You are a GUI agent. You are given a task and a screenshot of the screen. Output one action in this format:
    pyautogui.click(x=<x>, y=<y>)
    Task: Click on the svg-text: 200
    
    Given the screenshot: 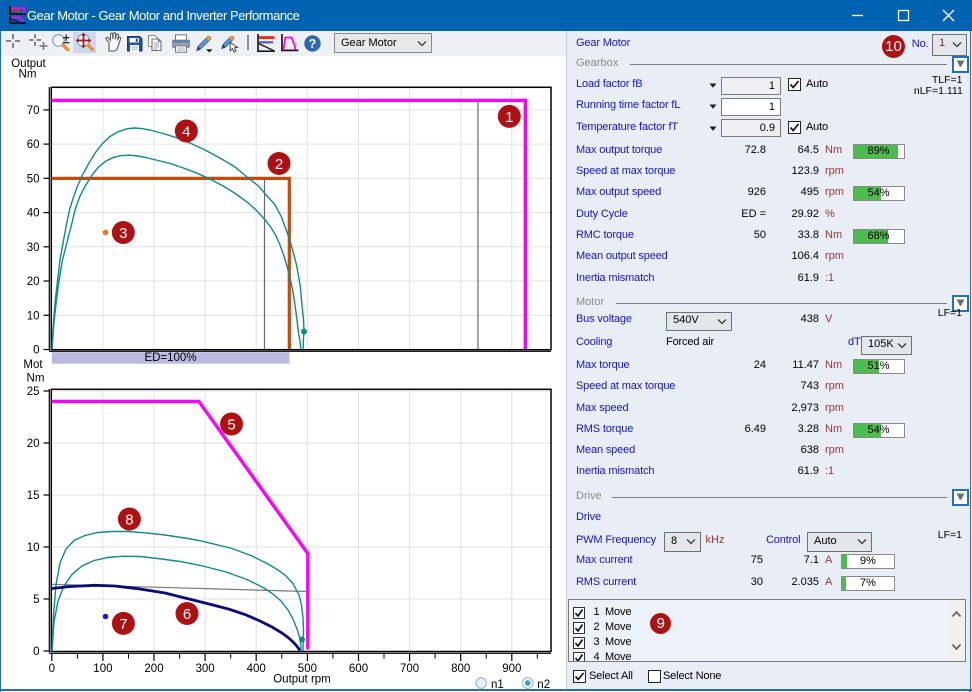 What is the action you would take?
    pyautogui.click(x=153, y=669)
    